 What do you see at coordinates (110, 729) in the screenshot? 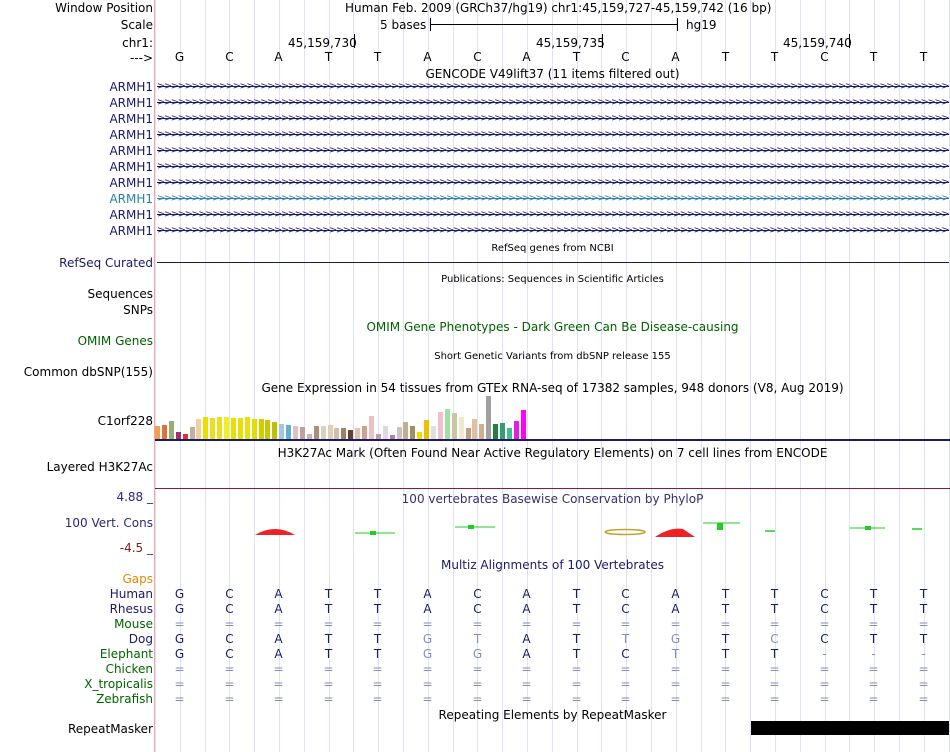
I see `repeatmasker-label: RepeatMasker` at bounding box center [110, 729].